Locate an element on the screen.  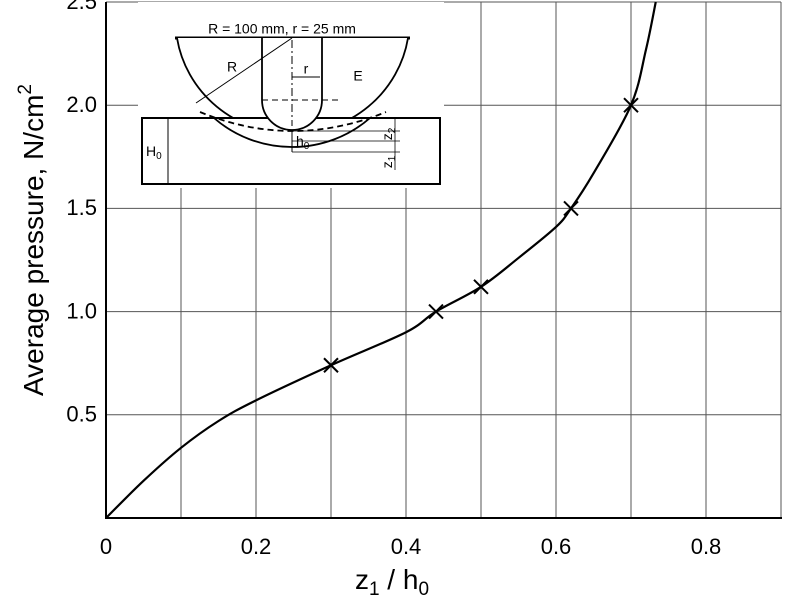
y-tick-label: 1.5 is located at coordinates (81, 207).